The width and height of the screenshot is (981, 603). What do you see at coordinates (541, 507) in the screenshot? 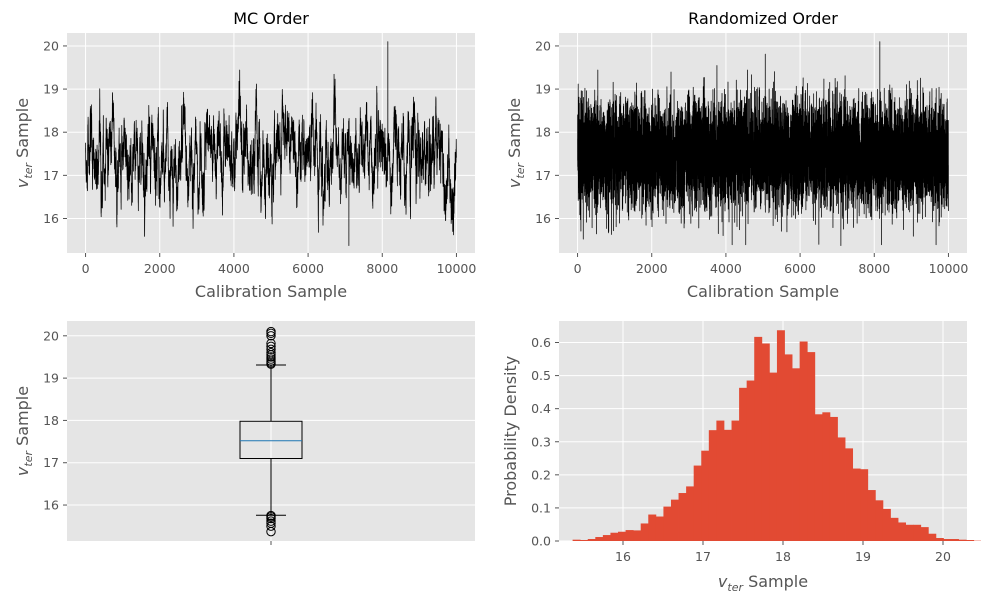
I see `y-tick-label: 0.1` at bounding box center [541, 507].